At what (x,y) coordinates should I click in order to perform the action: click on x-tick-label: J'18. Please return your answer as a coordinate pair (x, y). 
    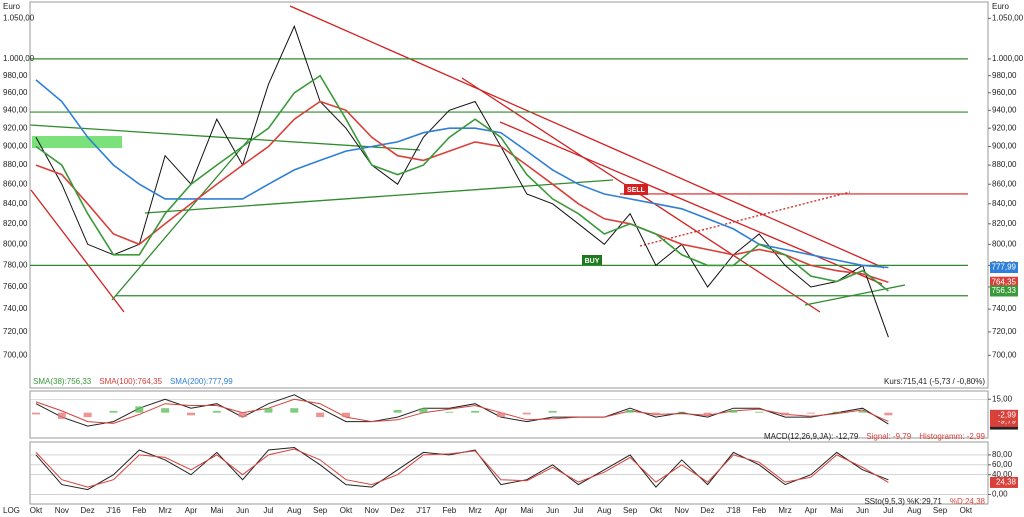
    Looking at the image, I should click on (733, 510).